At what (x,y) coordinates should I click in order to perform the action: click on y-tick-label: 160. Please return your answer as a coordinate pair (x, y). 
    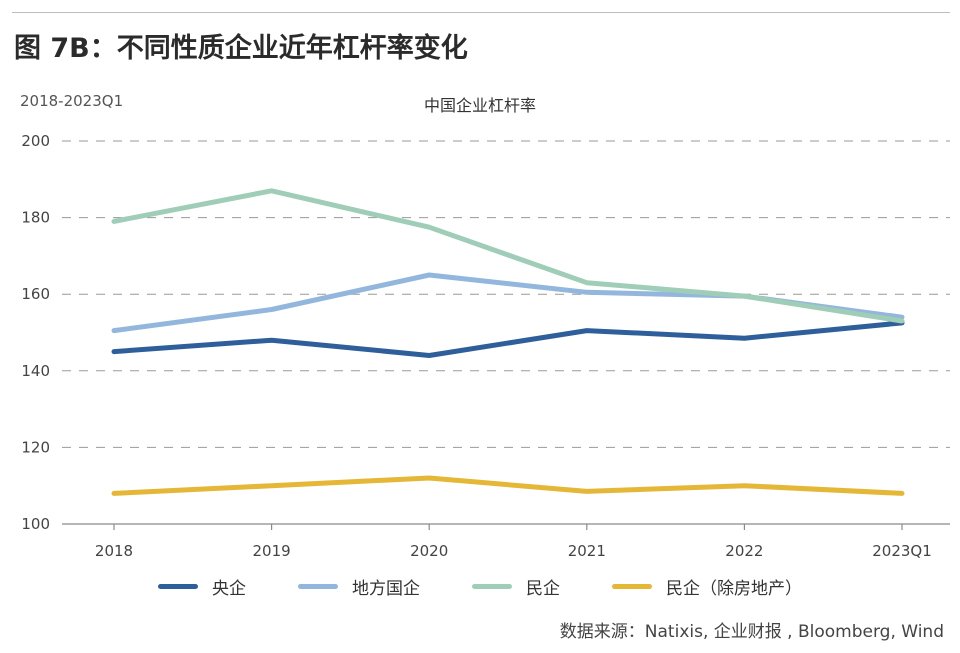
    Looking at the image, I should click on (35, 294).